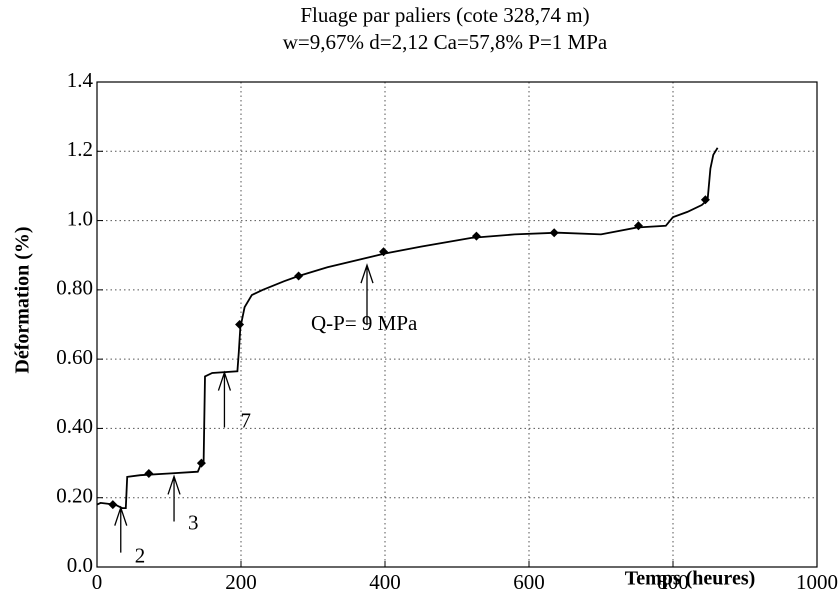  What do you see at coordinates (74, 426) in the screenshot?
I see `y-tick-label: 0.40` at bounding box center [74, 426].